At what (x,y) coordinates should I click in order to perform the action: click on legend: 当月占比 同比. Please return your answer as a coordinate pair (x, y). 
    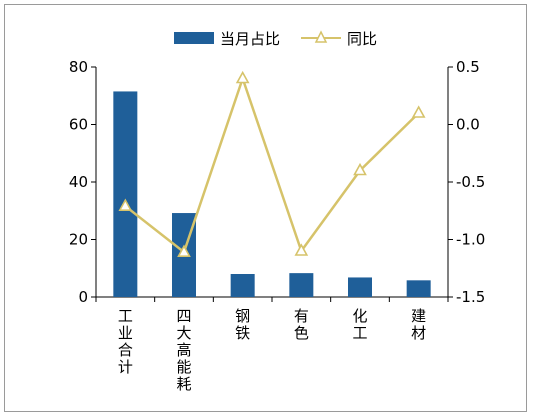
    Looking at the image, I should click on (275, 39).